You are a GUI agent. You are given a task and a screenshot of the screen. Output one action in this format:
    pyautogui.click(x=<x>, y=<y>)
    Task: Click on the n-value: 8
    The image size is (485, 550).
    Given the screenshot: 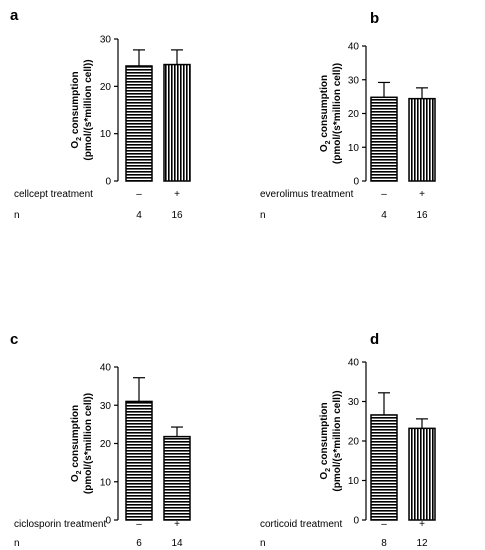 What is the action you would take?
    pyautogui.click(x=384, y=543)
    